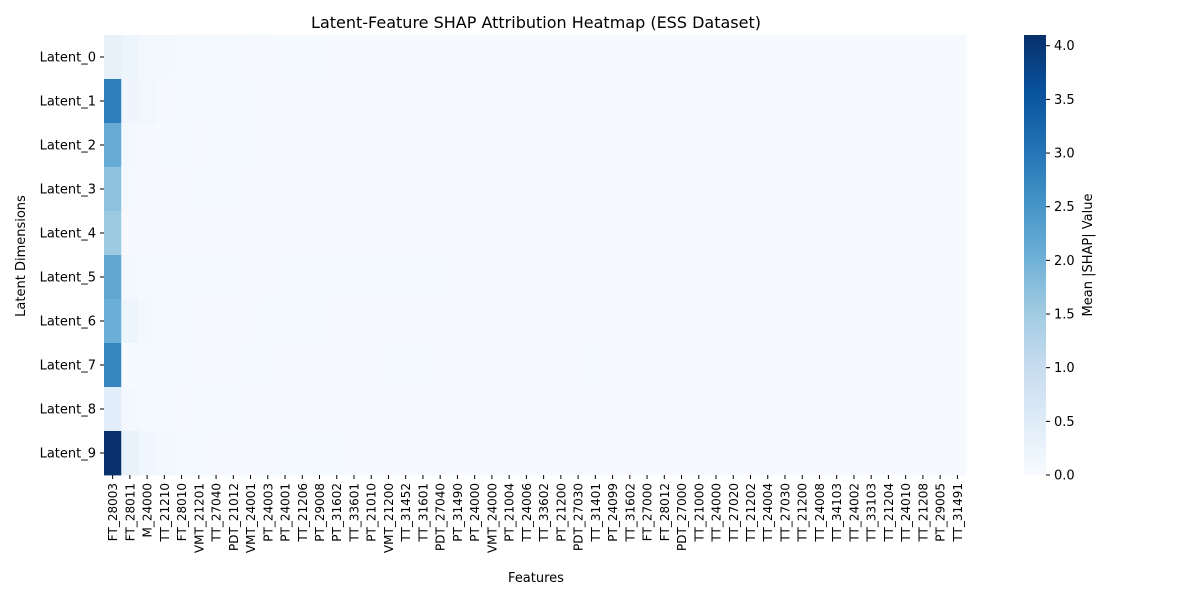  Describe the element at coordinates (199, 518) in the screenshot. I see `x-tick-label: VMT_21201` at that location.